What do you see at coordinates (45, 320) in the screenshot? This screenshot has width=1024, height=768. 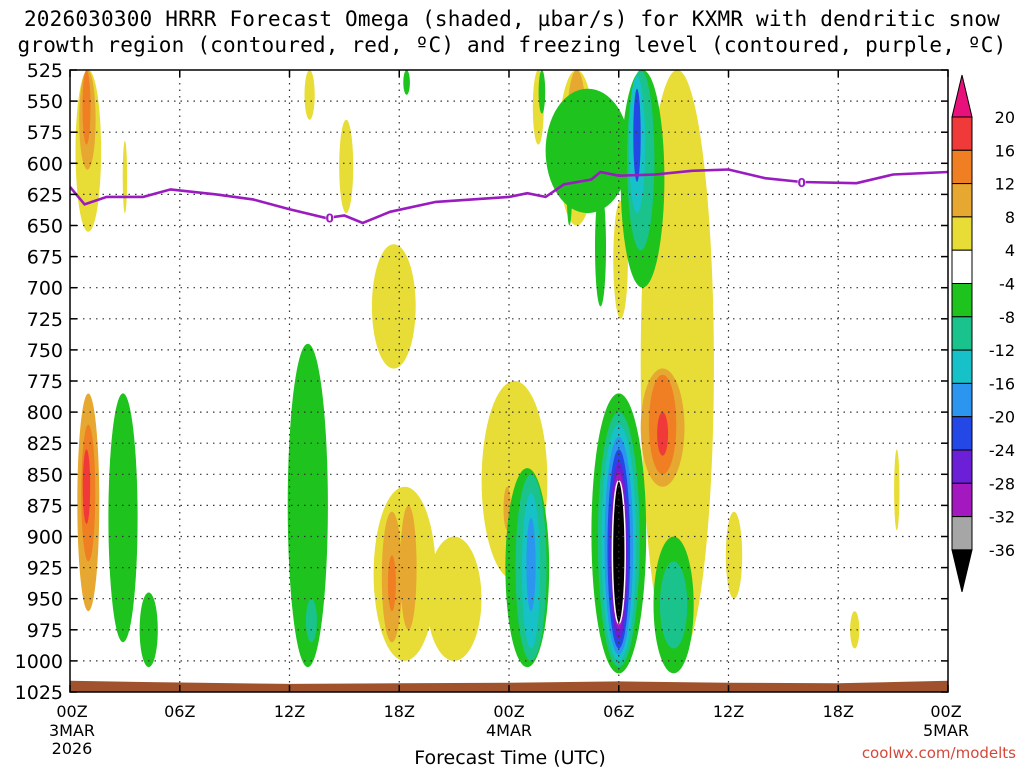 I see `y-tick-label: 725` at bounding box center [45, 320].